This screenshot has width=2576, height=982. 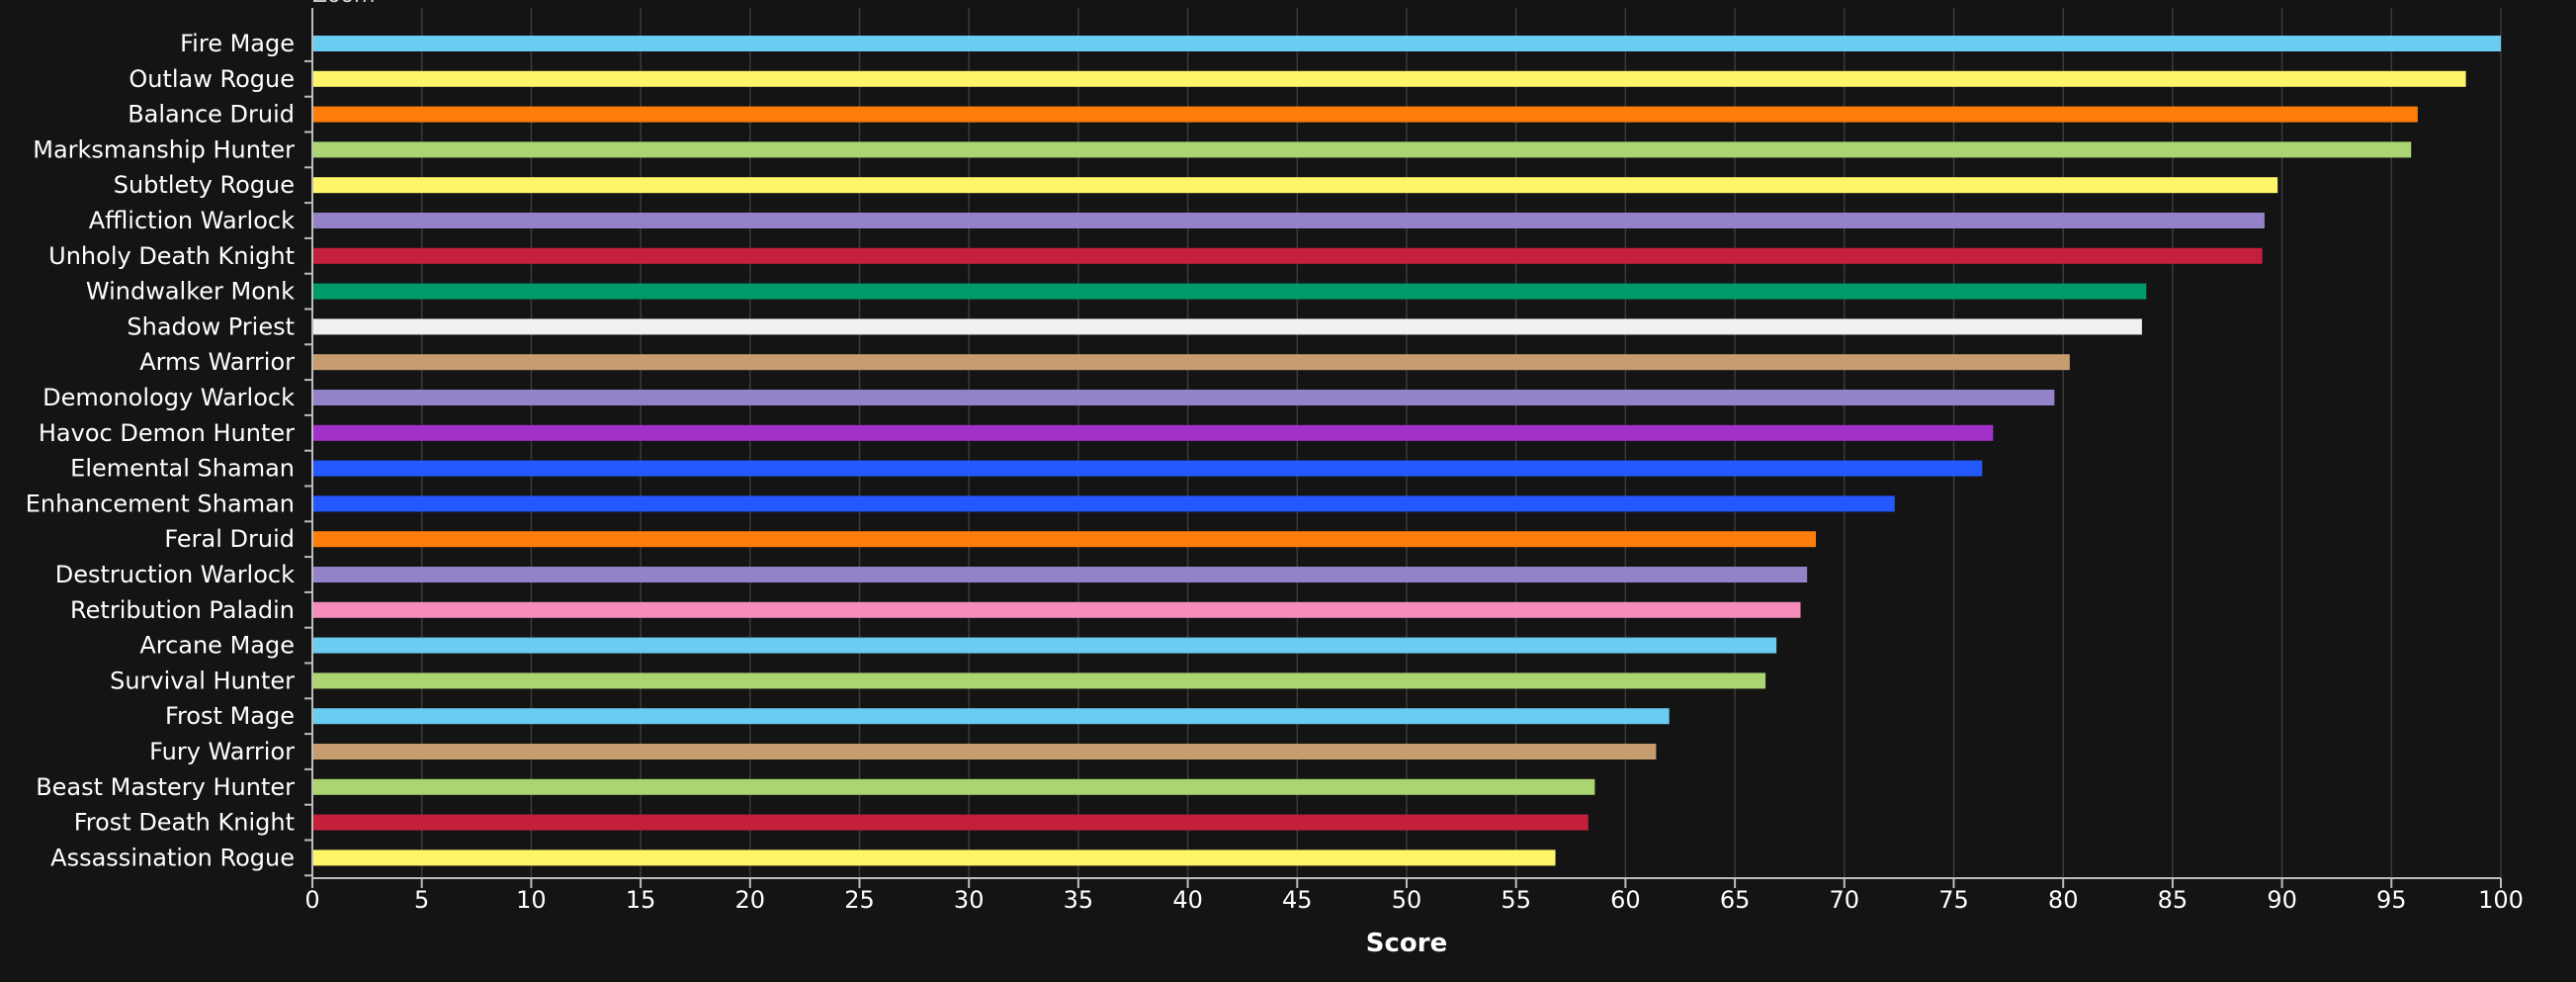 I want to click on bar-survival-hunter, so click(x=1039, y=680).